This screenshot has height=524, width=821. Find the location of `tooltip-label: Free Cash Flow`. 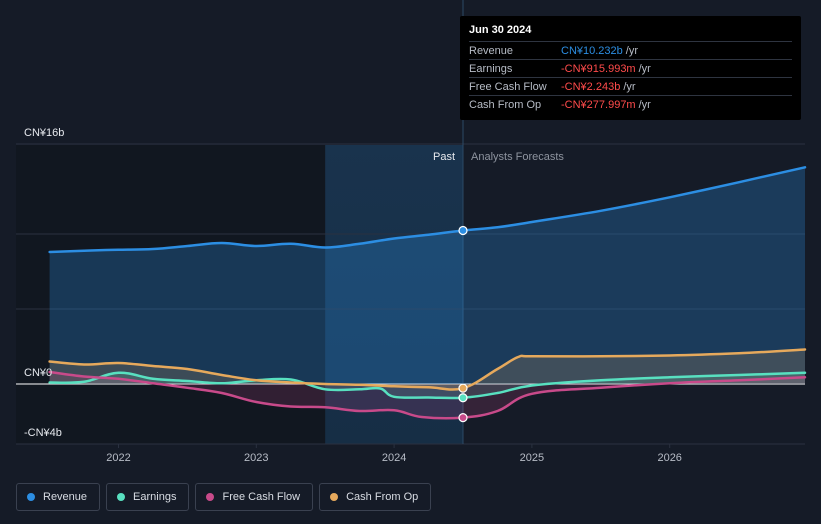

tooltip-label: Free Cash Flow is located at coordinates (508, 86).